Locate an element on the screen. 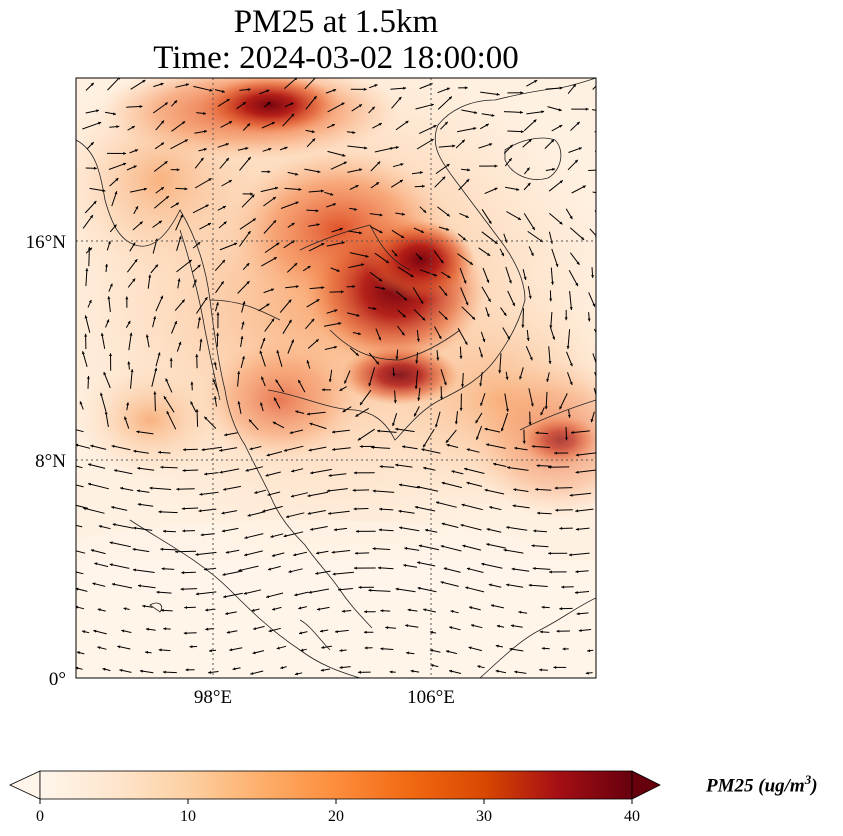 This screenshot has width=843, height=836. lat-tick-16n: 16°N is located at coordinates (46, 242).